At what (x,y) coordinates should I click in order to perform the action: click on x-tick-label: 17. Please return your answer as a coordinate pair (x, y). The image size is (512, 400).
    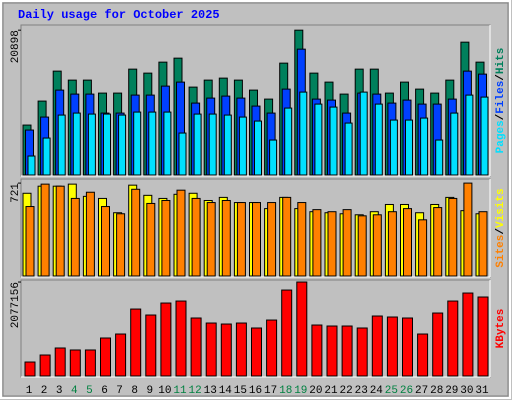
    Looking at the image, I should click on (270, 391).